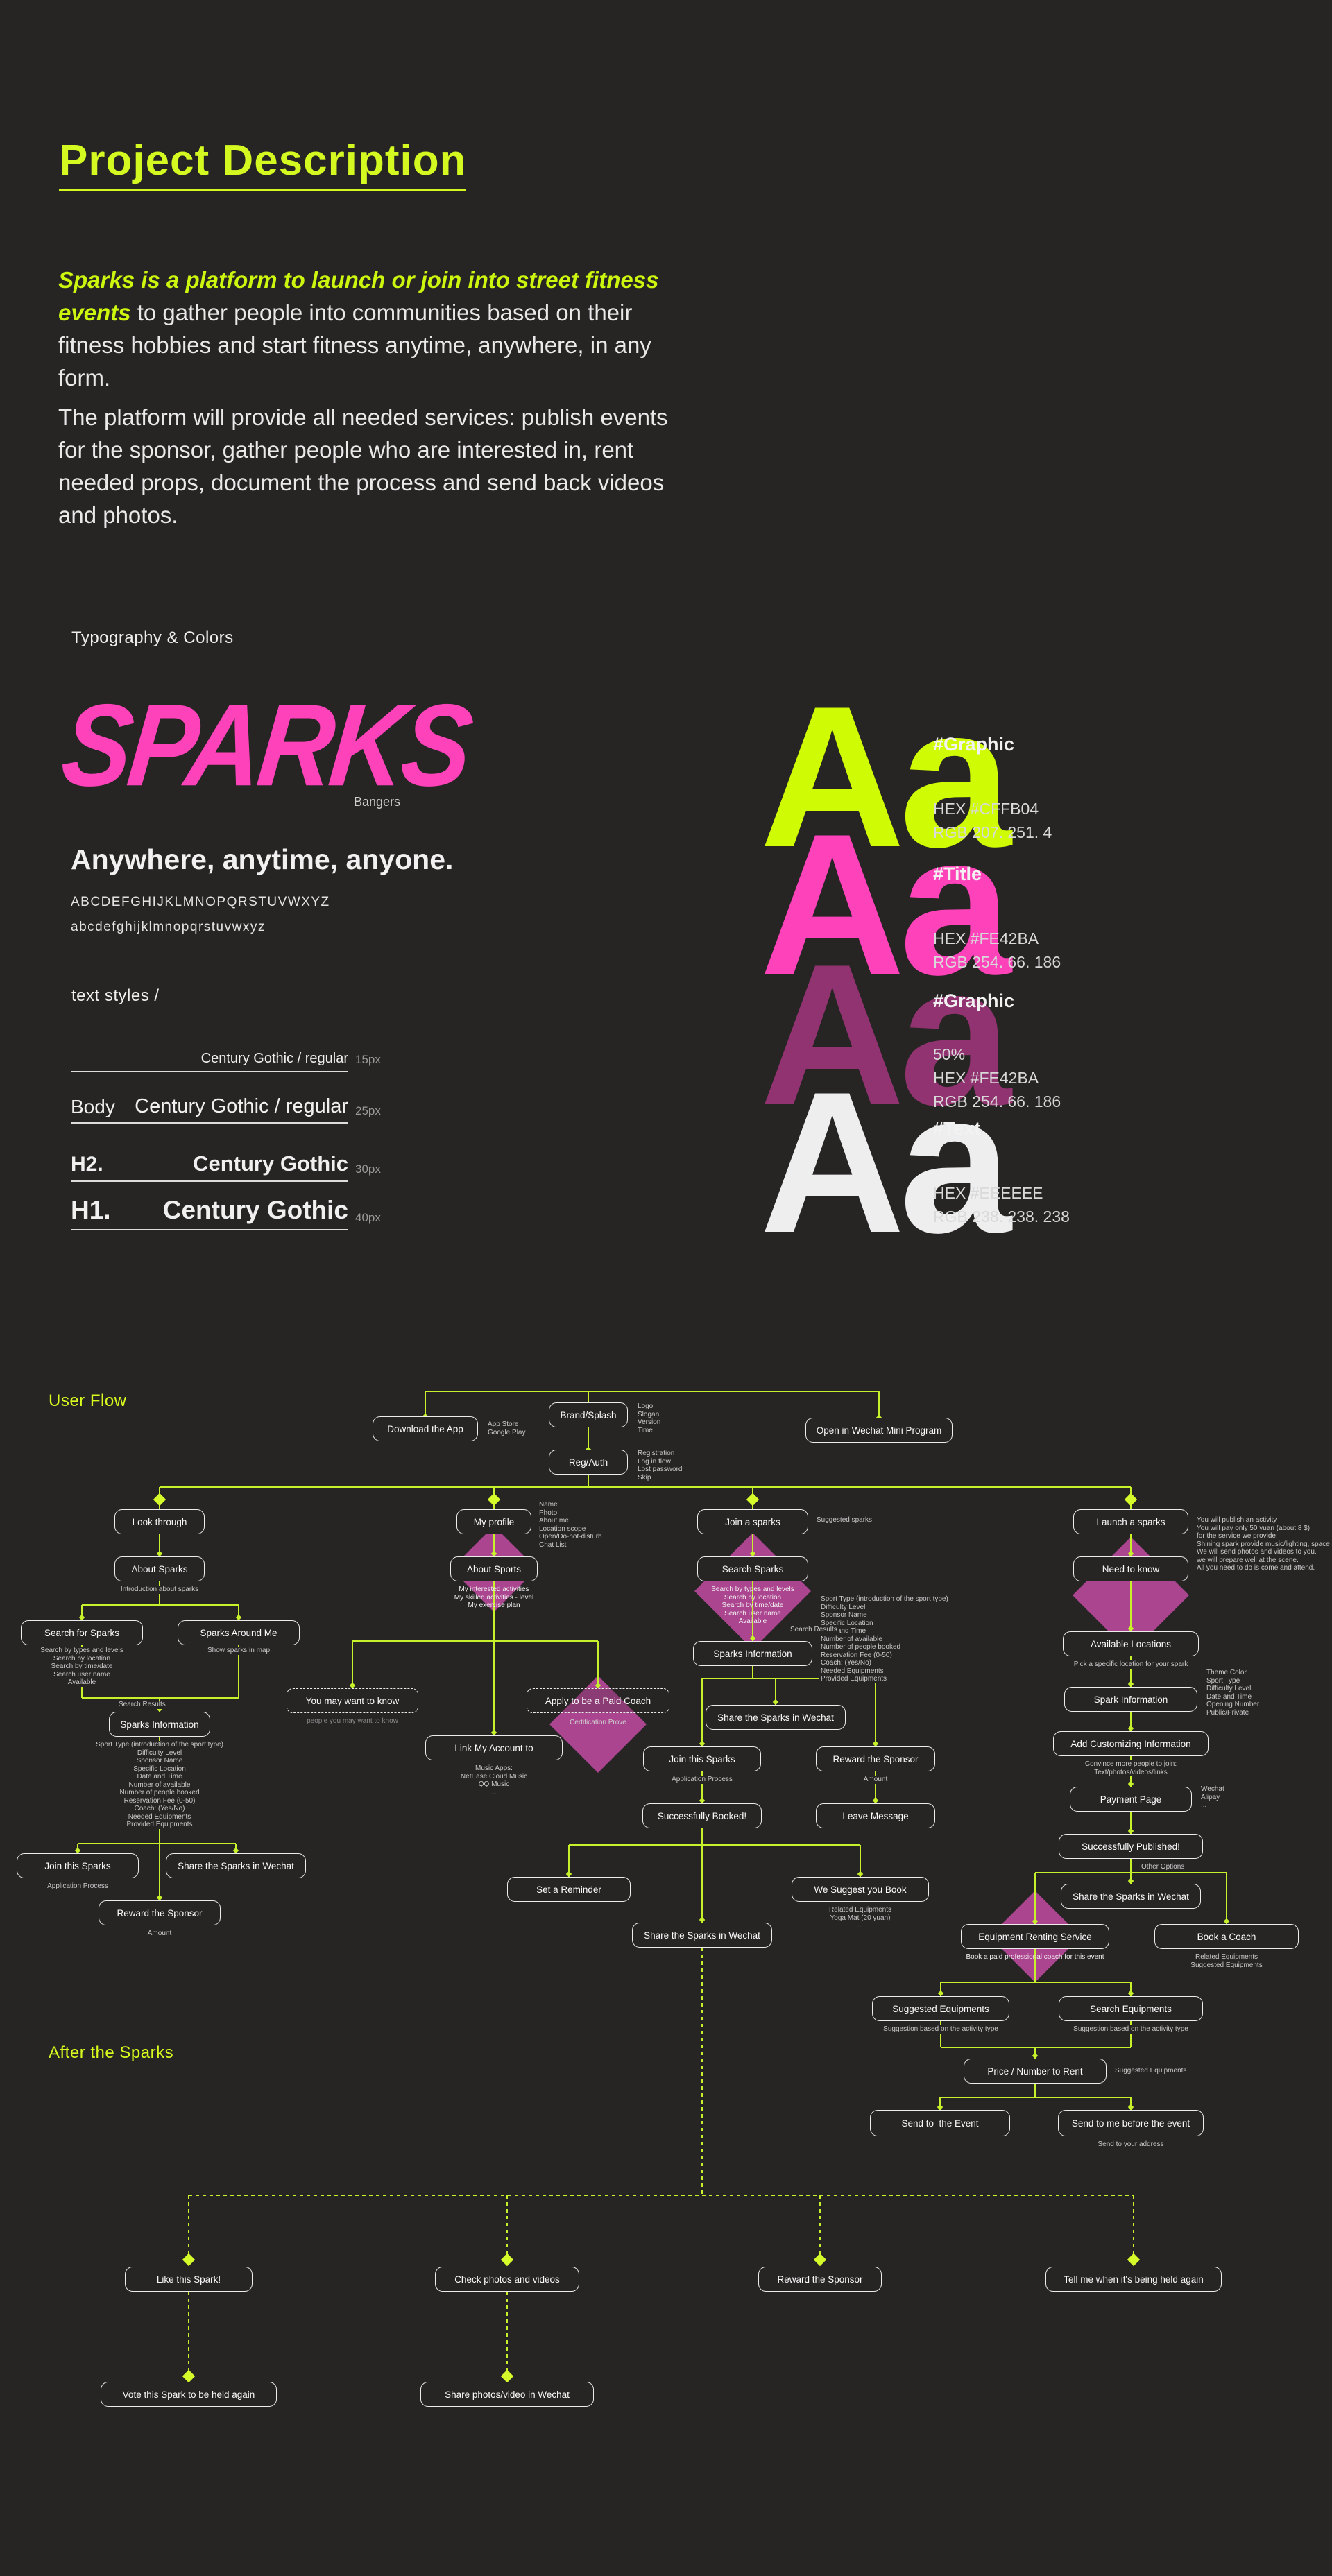 The image size is (1332, 2576). What do you see at coordinates (752, 1568) in the screenshot?
I see `flow-node-searchsparks: Search Sparks` at bounding box center [752, 1568].